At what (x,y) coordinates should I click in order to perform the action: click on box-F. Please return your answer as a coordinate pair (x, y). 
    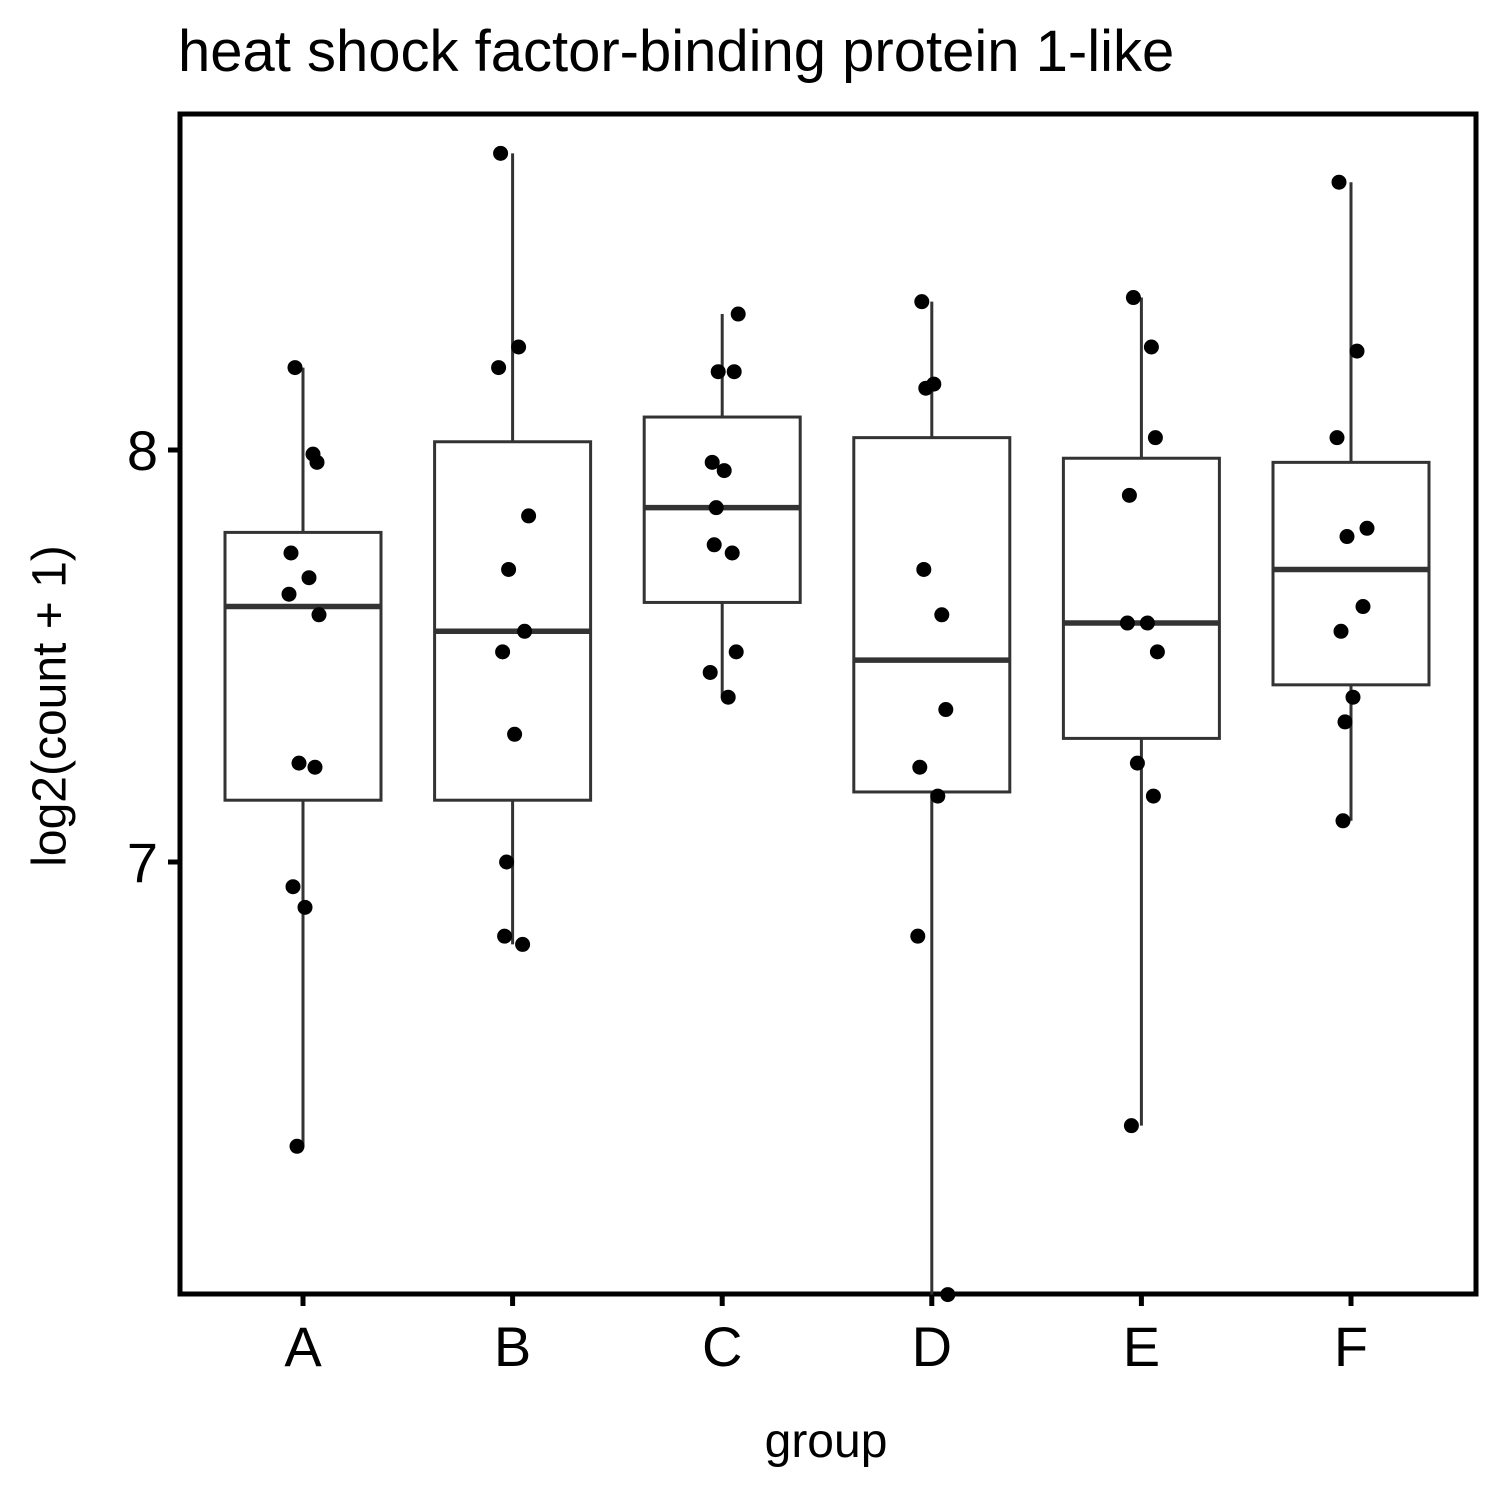
    Looking at the image, I should click on (1351, 501).